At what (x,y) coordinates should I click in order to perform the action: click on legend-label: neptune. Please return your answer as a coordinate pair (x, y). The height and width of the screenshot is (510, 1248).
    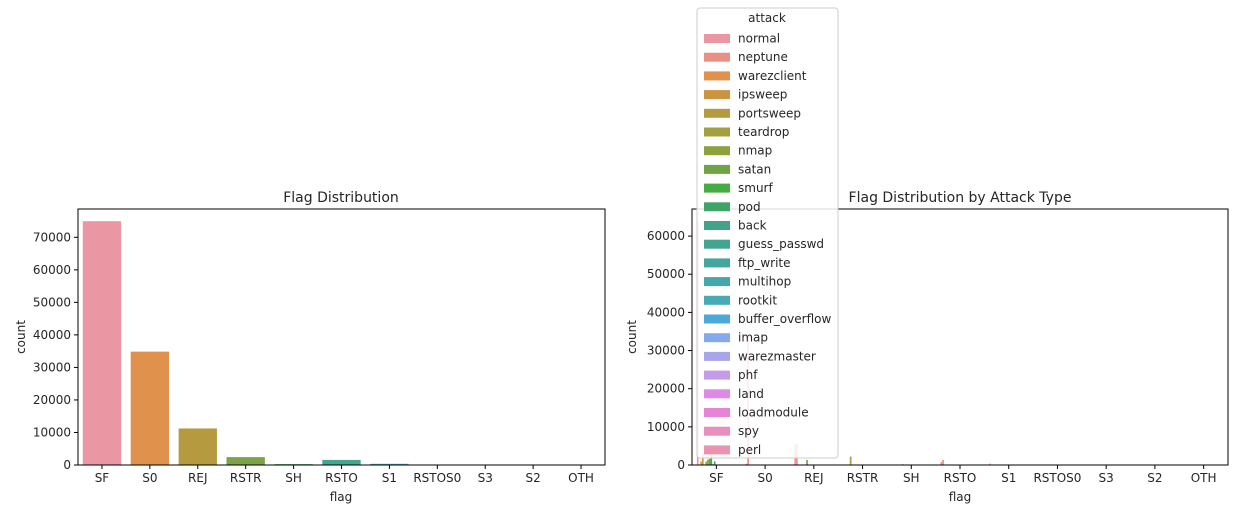
    Looking at the image, I should click on (763, 57).